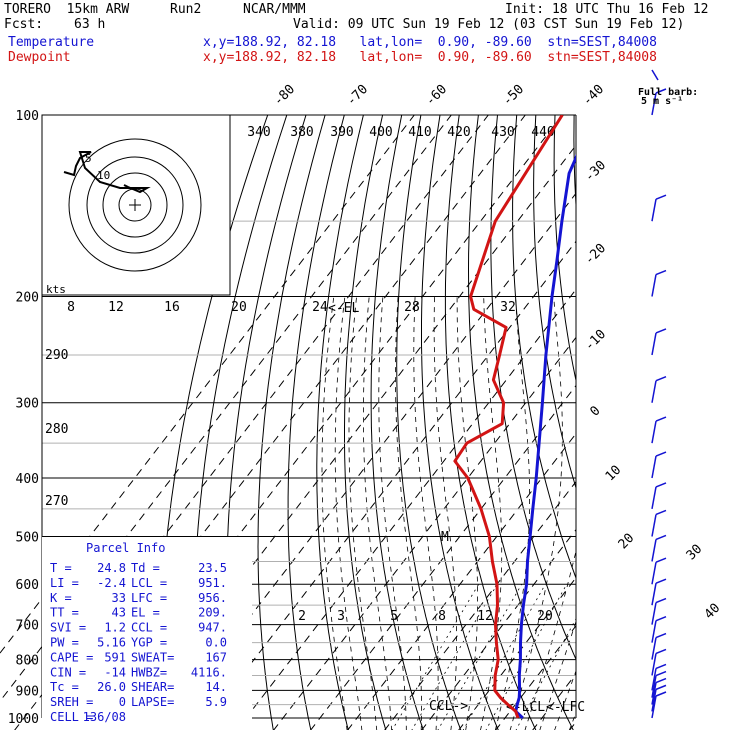 This screenshot has height=740, width=740. Describe the element at coordinates (172, 307) in the screenshot. I see `speed-label: 16` at that location.